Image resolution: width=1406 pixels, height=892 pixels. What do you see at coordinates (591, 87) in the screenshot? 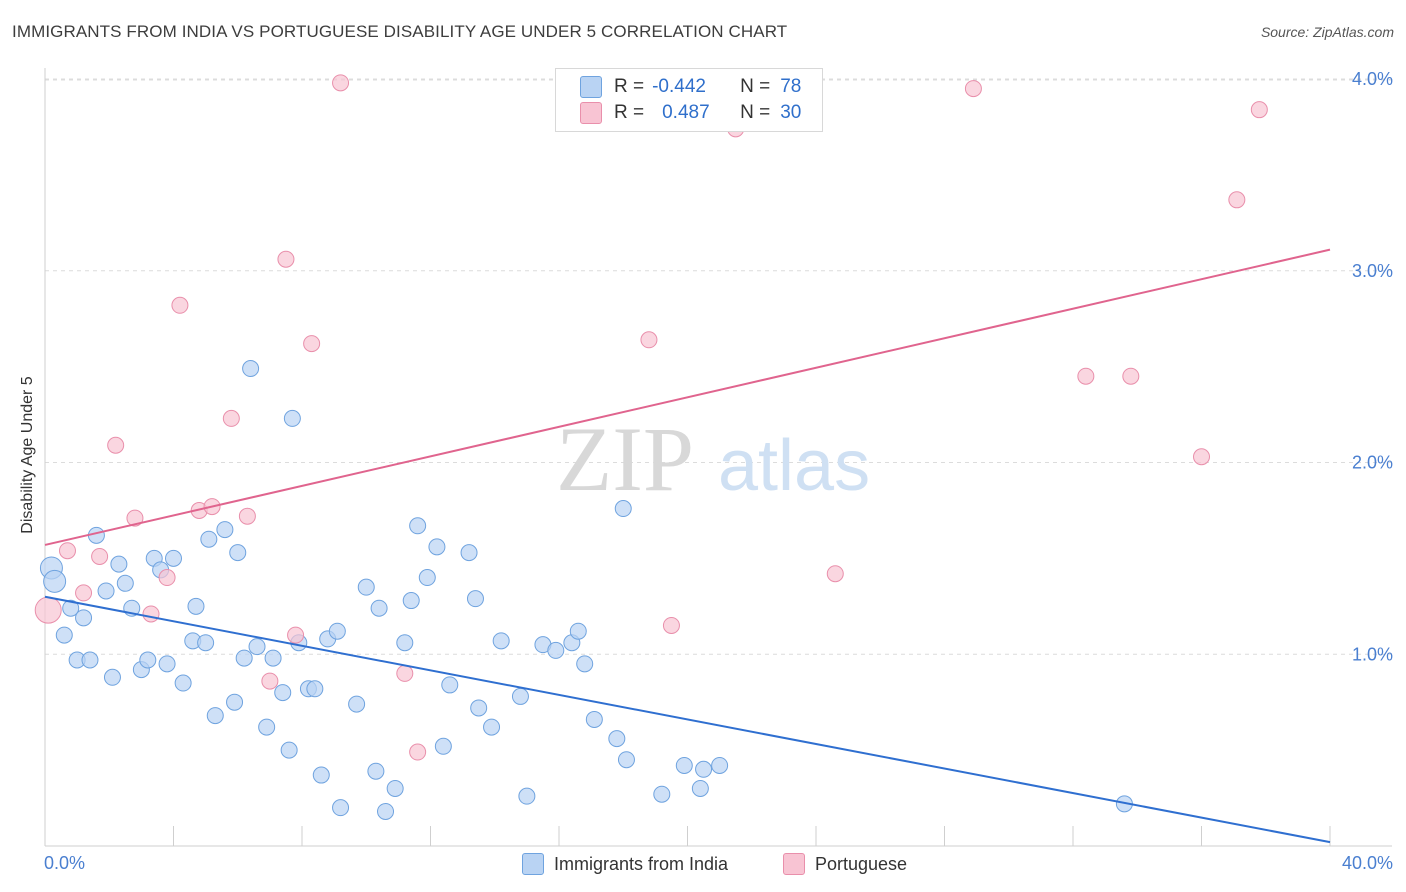
I see `india-swatch` at bounding box center [591, 87].